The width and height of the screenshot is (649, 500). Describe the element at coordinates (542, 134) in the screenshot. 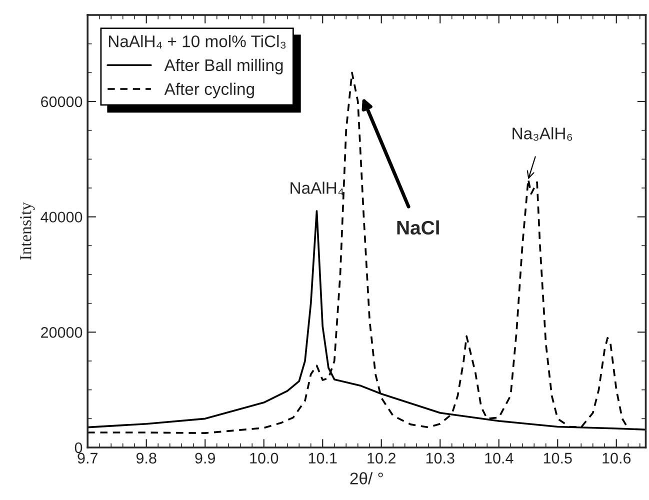

I see `annotation: Na₃AlH₆` at that location.